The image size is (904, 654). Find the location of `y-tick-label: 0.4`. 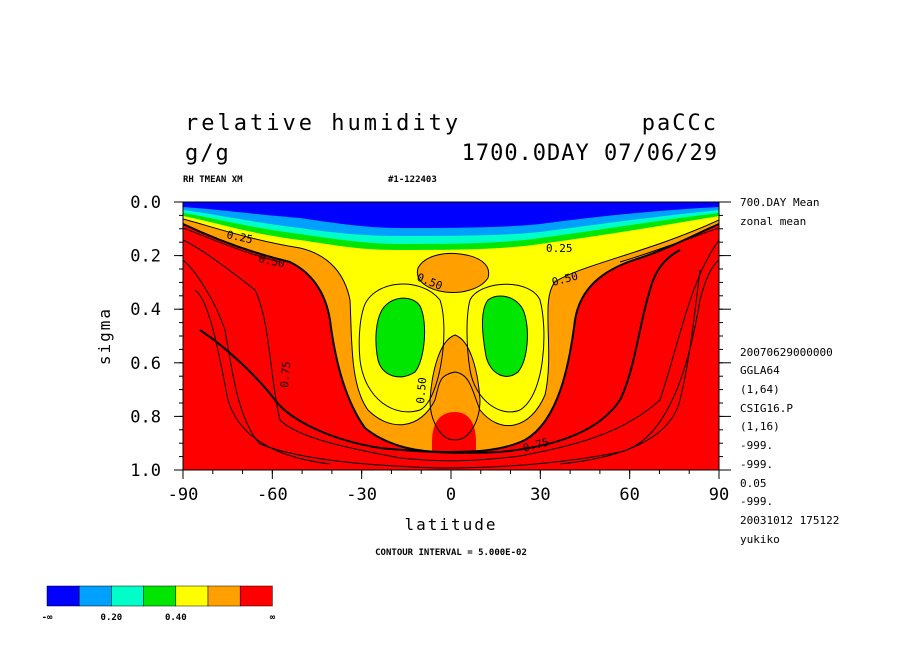

y-tick-label: 0.4 is located at coordinates (145, 310).